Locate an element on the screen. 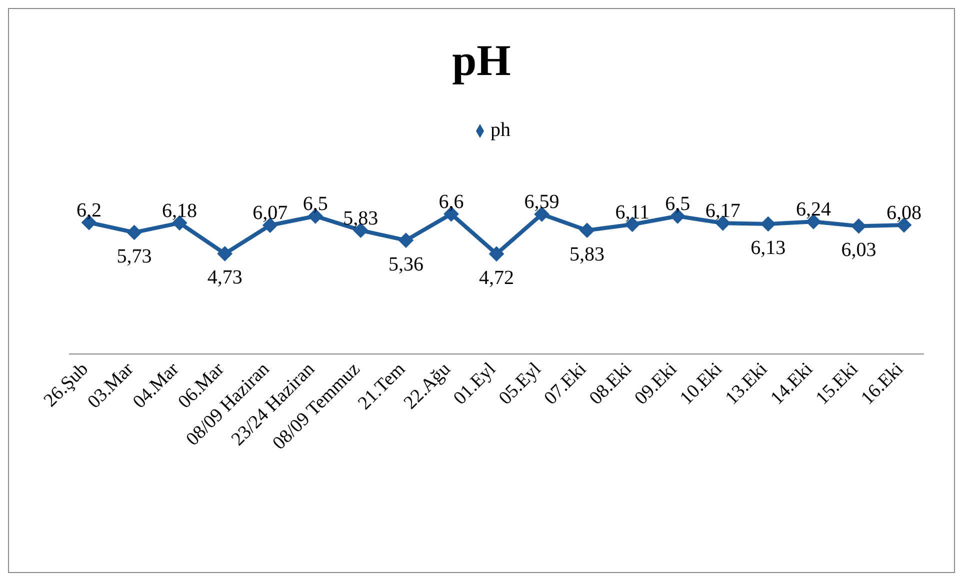  data-label: 5,73 is located at coordinates (134, 256).